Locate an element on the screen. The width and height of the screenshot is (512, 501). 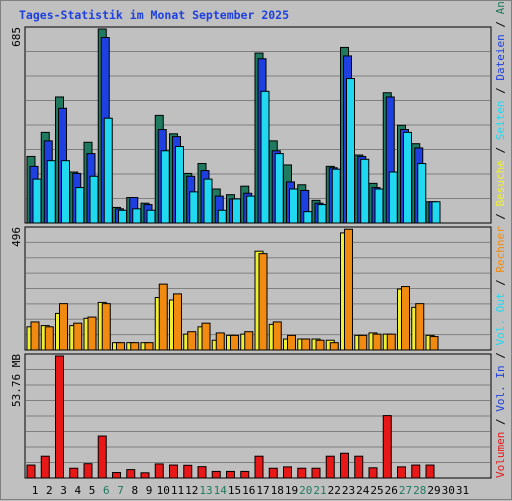
x-tick-label-day-16: 16 is located at coordinates (248, 490).